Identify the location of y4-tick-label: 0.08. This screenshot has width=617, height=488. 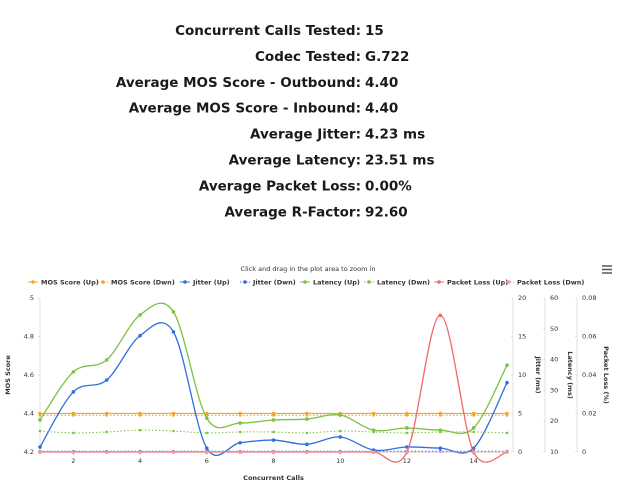
(589, 298).